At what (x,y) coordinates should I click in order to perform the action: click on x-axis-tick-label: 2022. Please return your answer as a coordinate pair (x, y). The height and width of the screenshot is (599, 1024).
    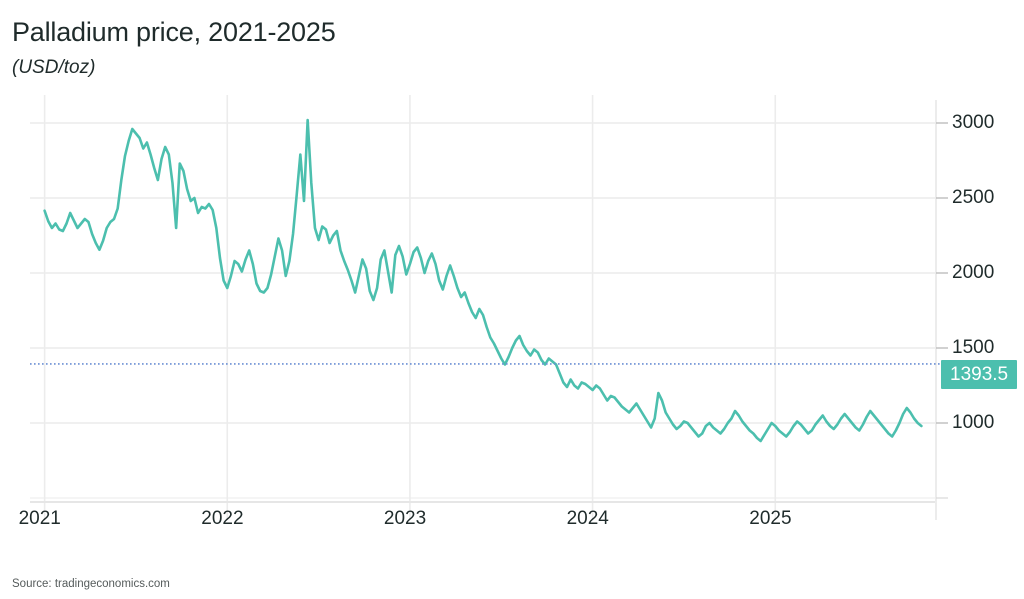
    Looking at the image, I should click on (222, 518).